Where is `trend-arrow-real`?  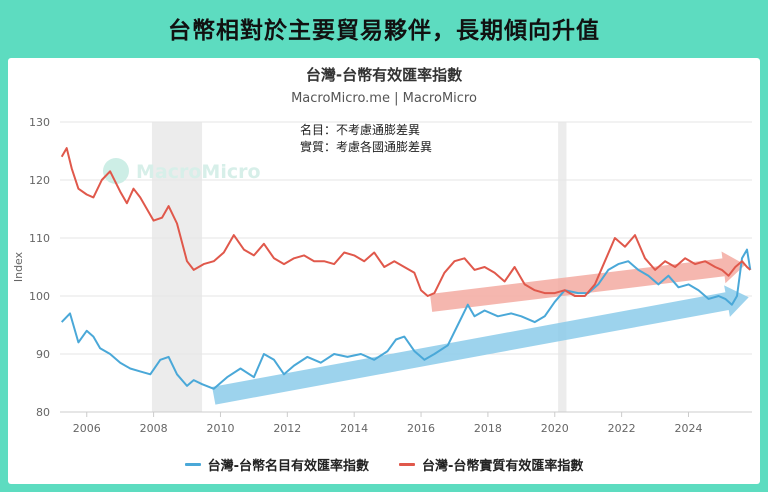
trend-arrow-real is located at coordinates (588, 281).